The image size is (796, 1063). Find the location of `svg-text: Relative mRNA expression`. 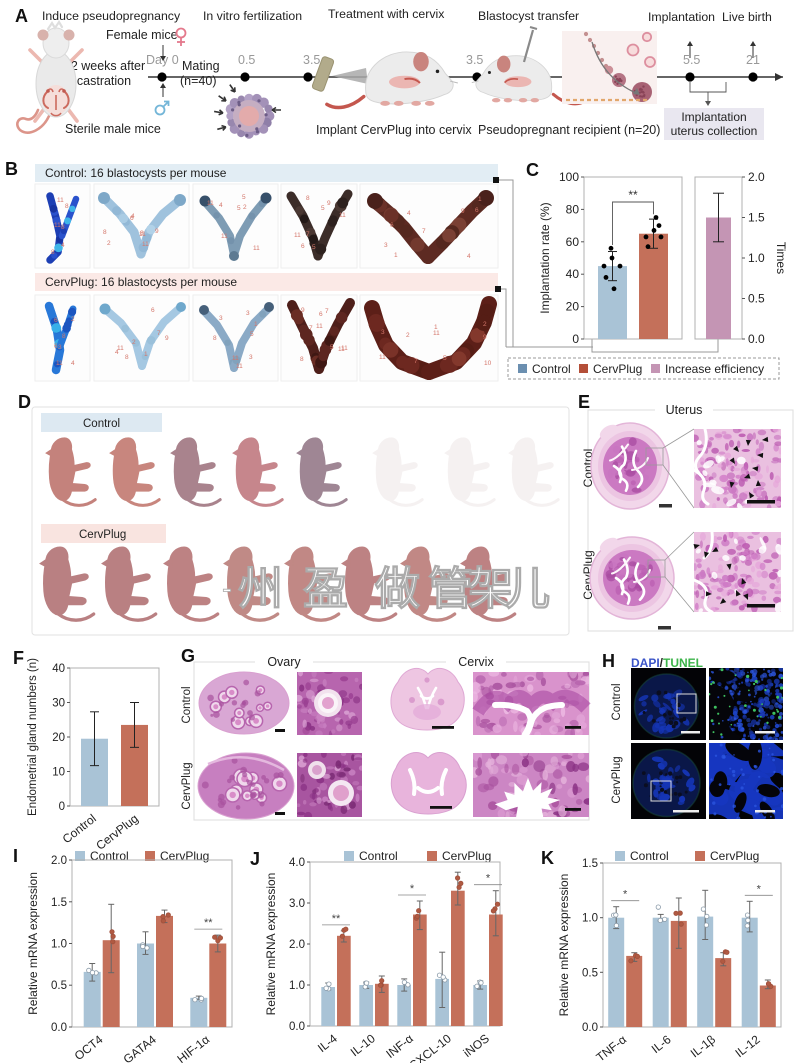

svg-text: Relative mRNA expression is located at coordinates (564, 945).